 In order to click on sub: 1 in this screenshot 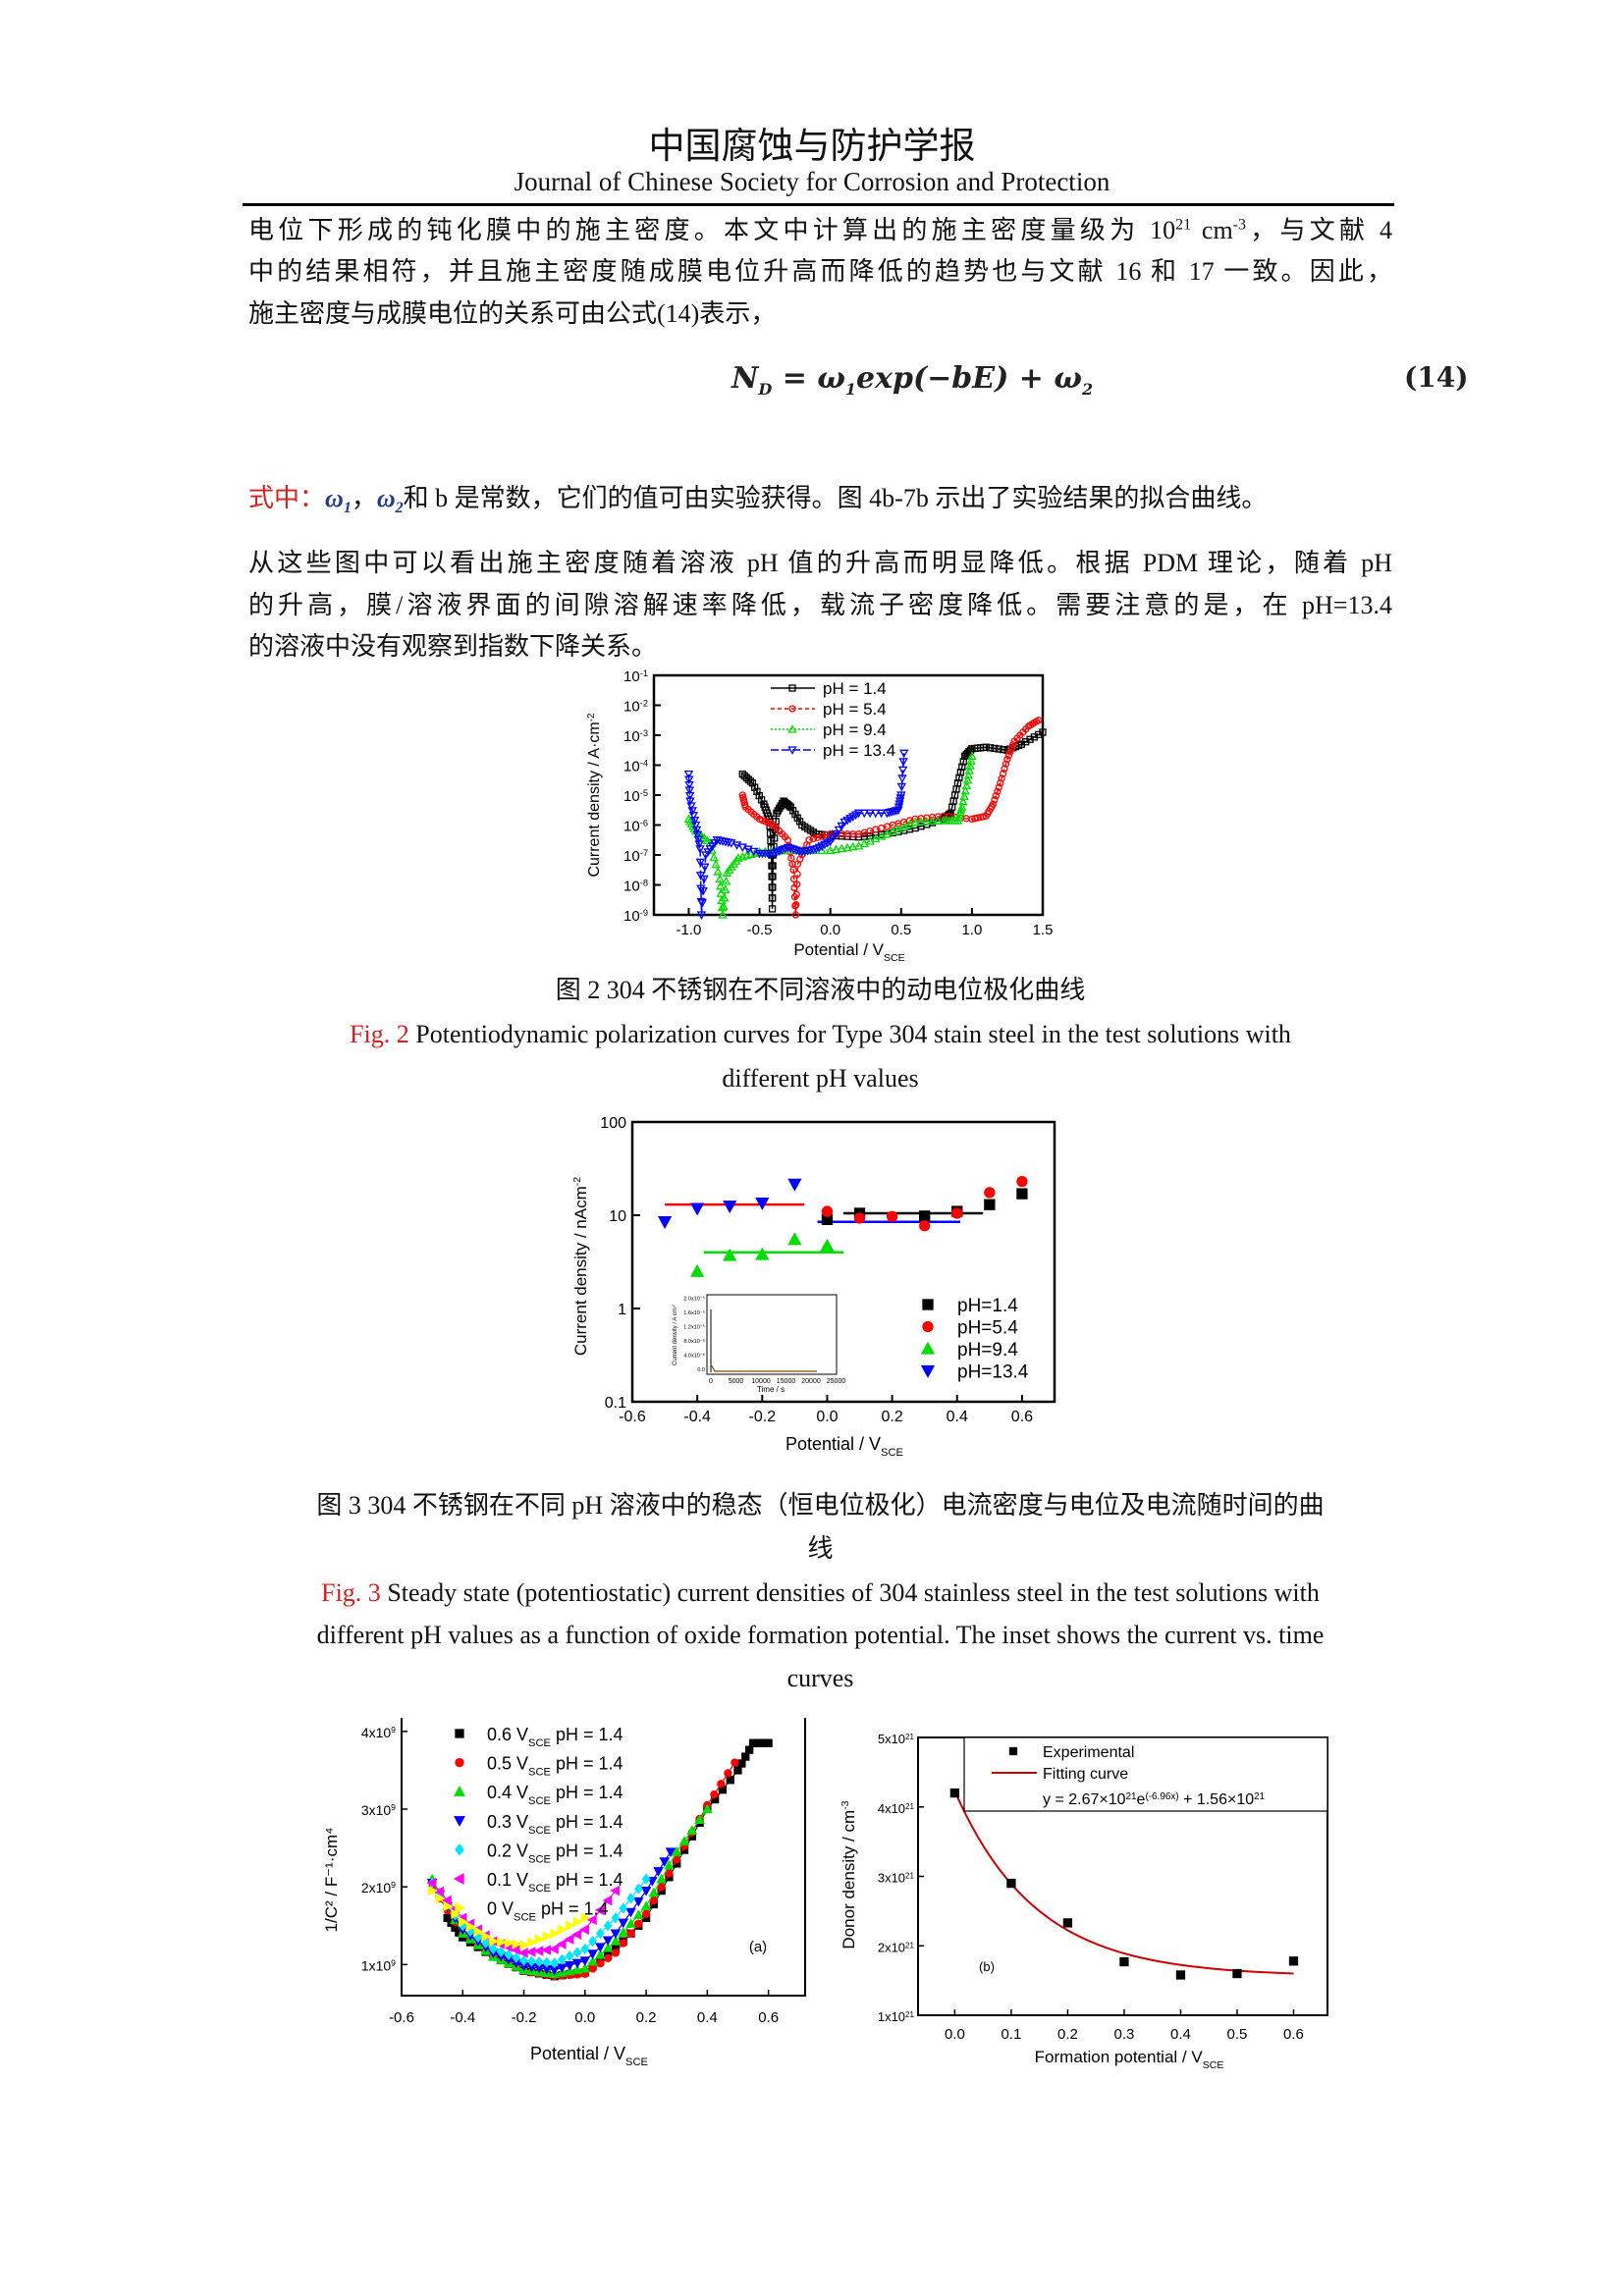, I will do `click(347, 508)`.